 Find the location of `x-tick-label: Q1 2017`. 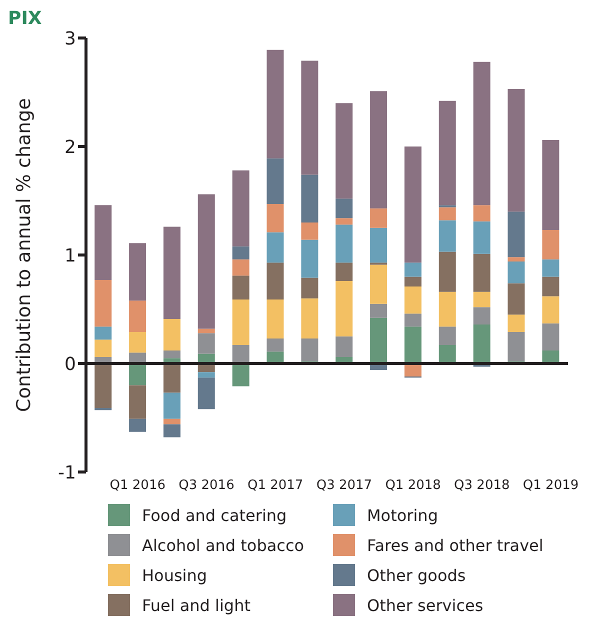

x-tick-label: Q1 2017 is located at coordinates (275, 486).